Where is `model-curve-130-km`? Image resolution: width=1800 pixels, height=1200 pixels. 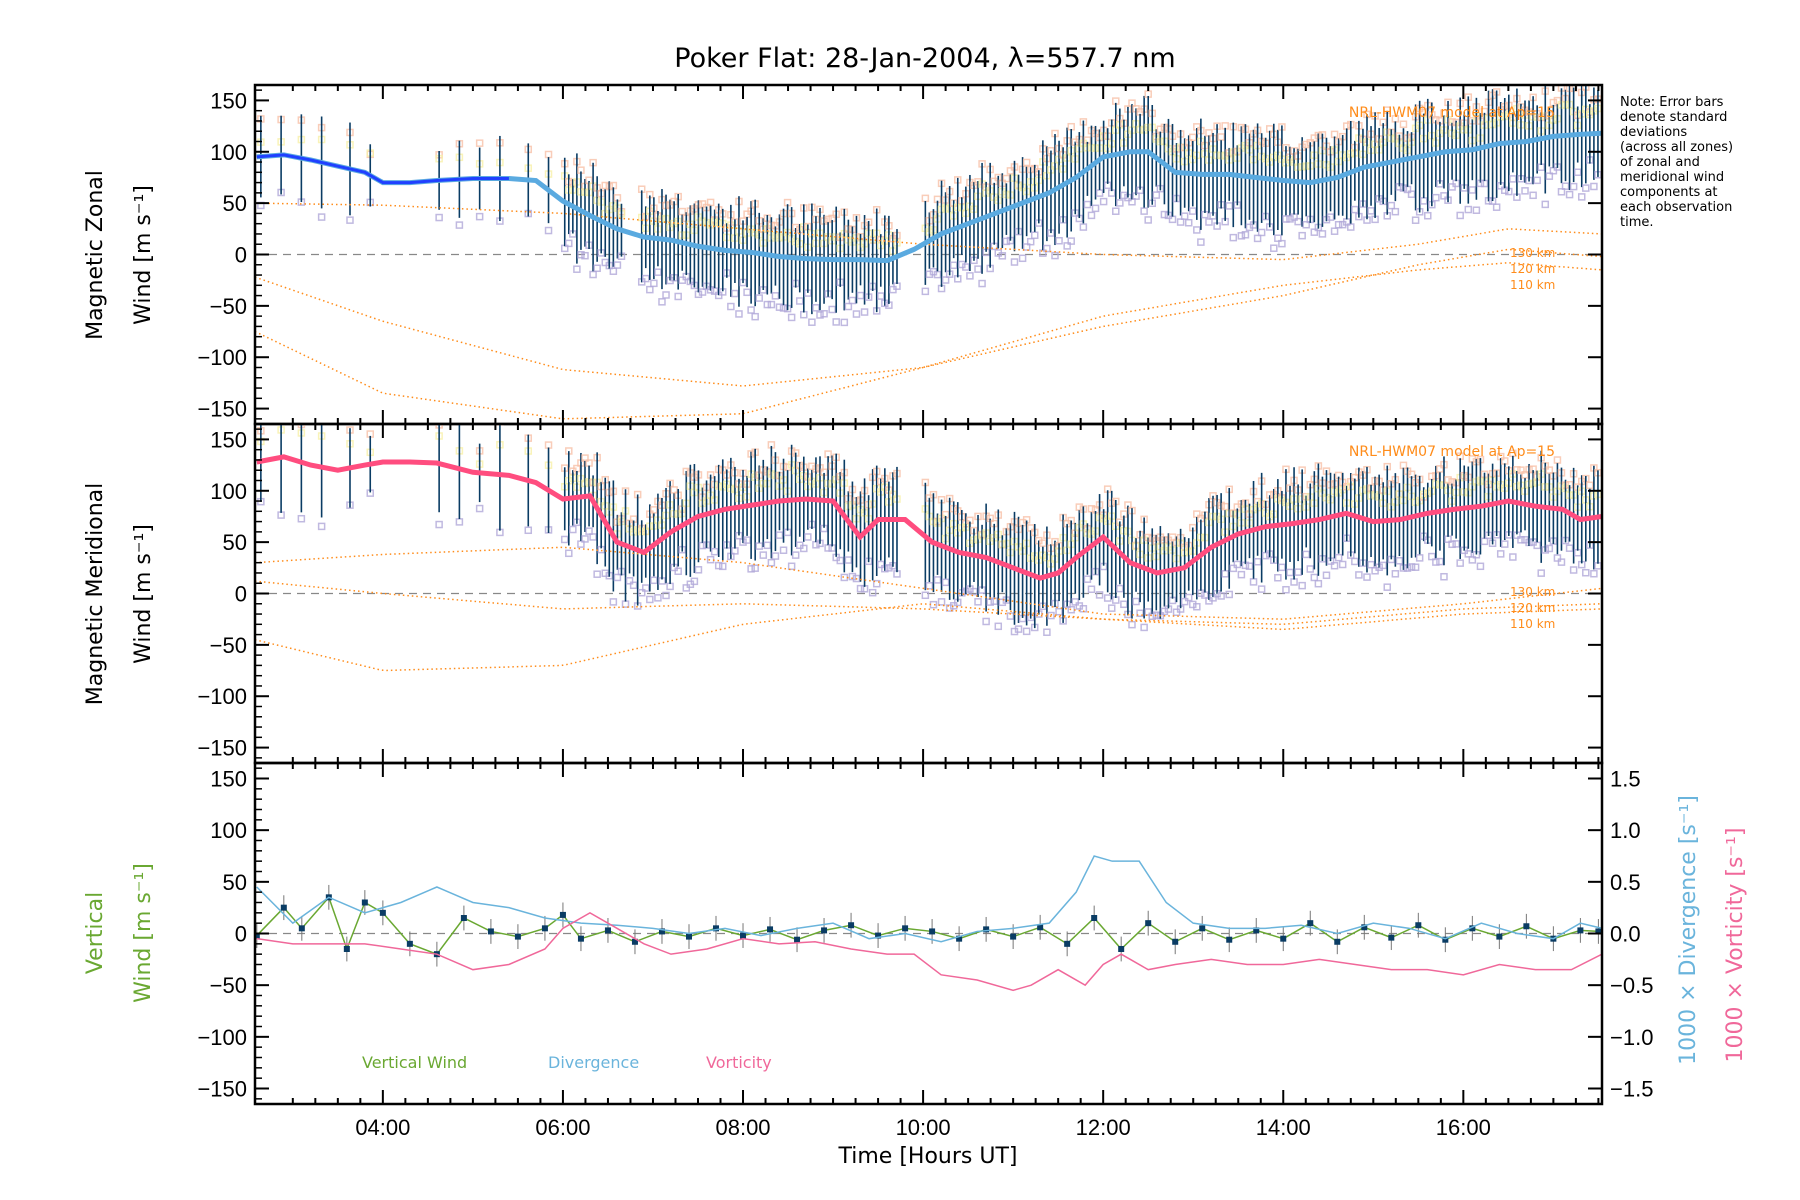
model-curve-130-km is located at coordinates (928, 583).